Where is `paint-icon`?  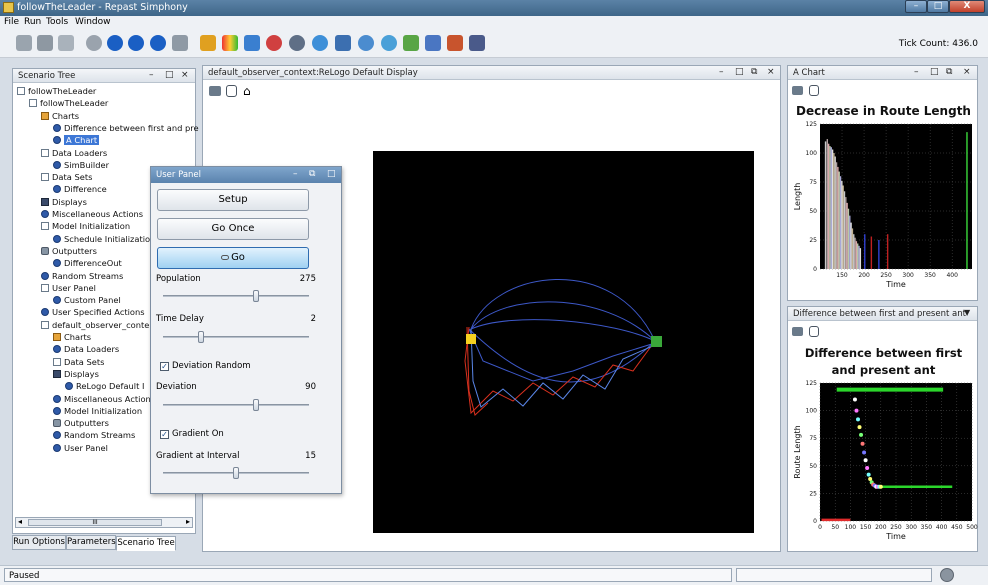 paint-icon is located at coordinates (274, 43).